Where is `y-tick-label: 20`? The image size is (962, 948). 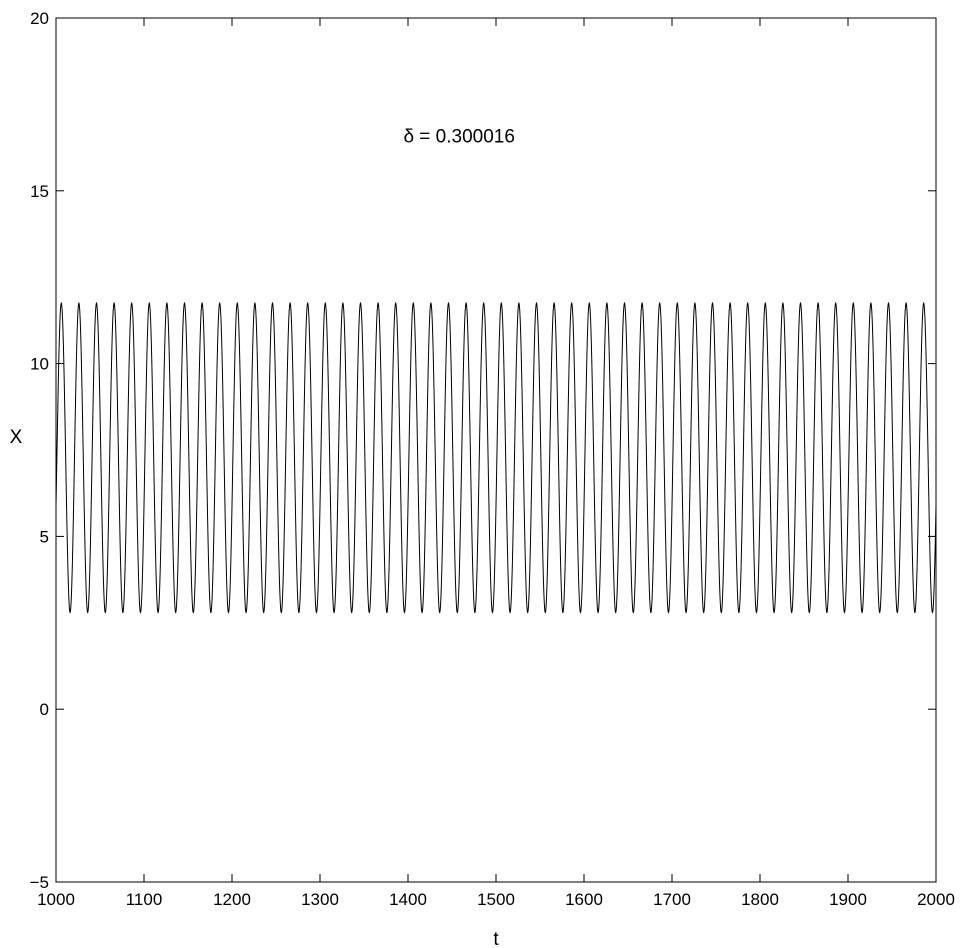
y-tick-label: 20 is located at coordinates (39, 18).